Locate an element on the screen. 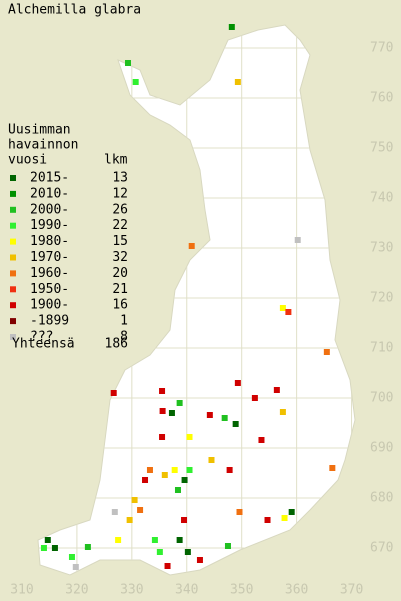 This screenshot has width=401, height=601. y-tick-label: 670 is located at coordinates (381, 548).